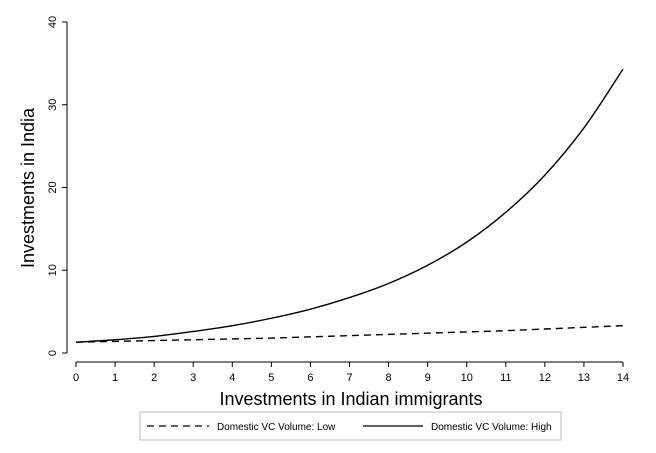 The width and height of the screenshot is (656, 453). I want to click on x-tick-label: 9, so click(428, 378).